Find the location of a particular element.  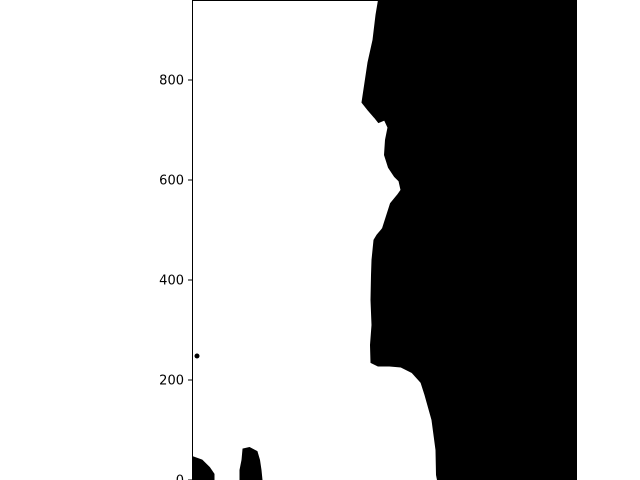

data-dot is located at coordinates (197, 356).